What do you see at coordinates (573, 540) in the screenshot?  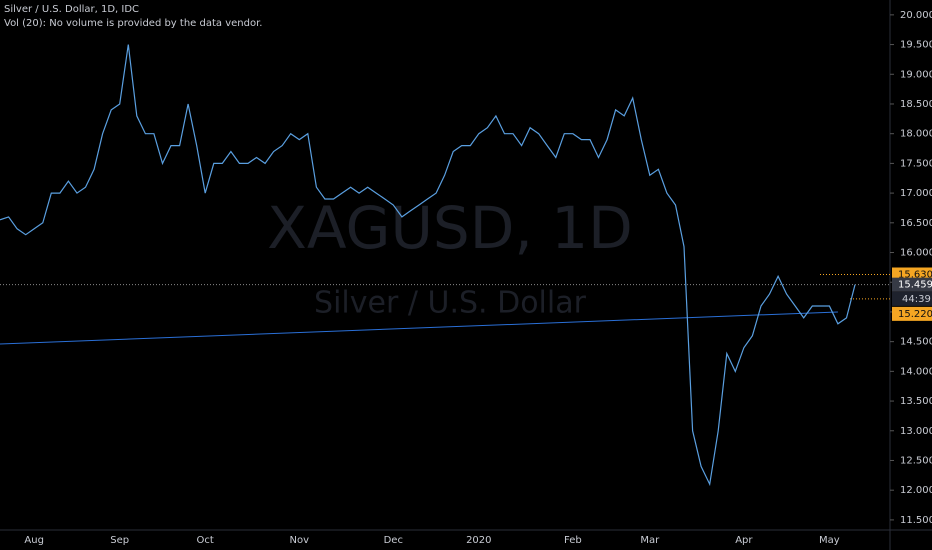 I see `x-tick-label: Feb` at bounding box center [573, 540].